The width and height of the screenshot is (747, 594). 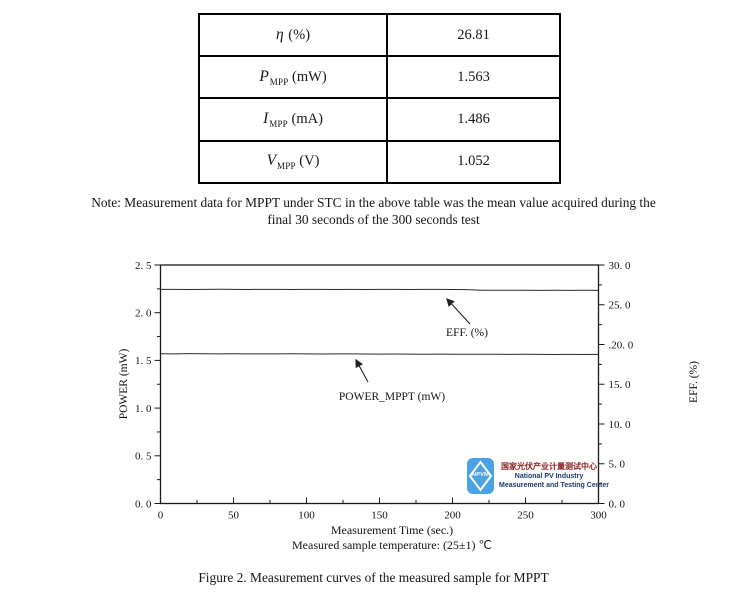 What do you see at coordinates (549, 466) in the screenshot?
I see `logo-line-cn: 国家光伏产业计量测试中心` at bounding box center [549, 466].